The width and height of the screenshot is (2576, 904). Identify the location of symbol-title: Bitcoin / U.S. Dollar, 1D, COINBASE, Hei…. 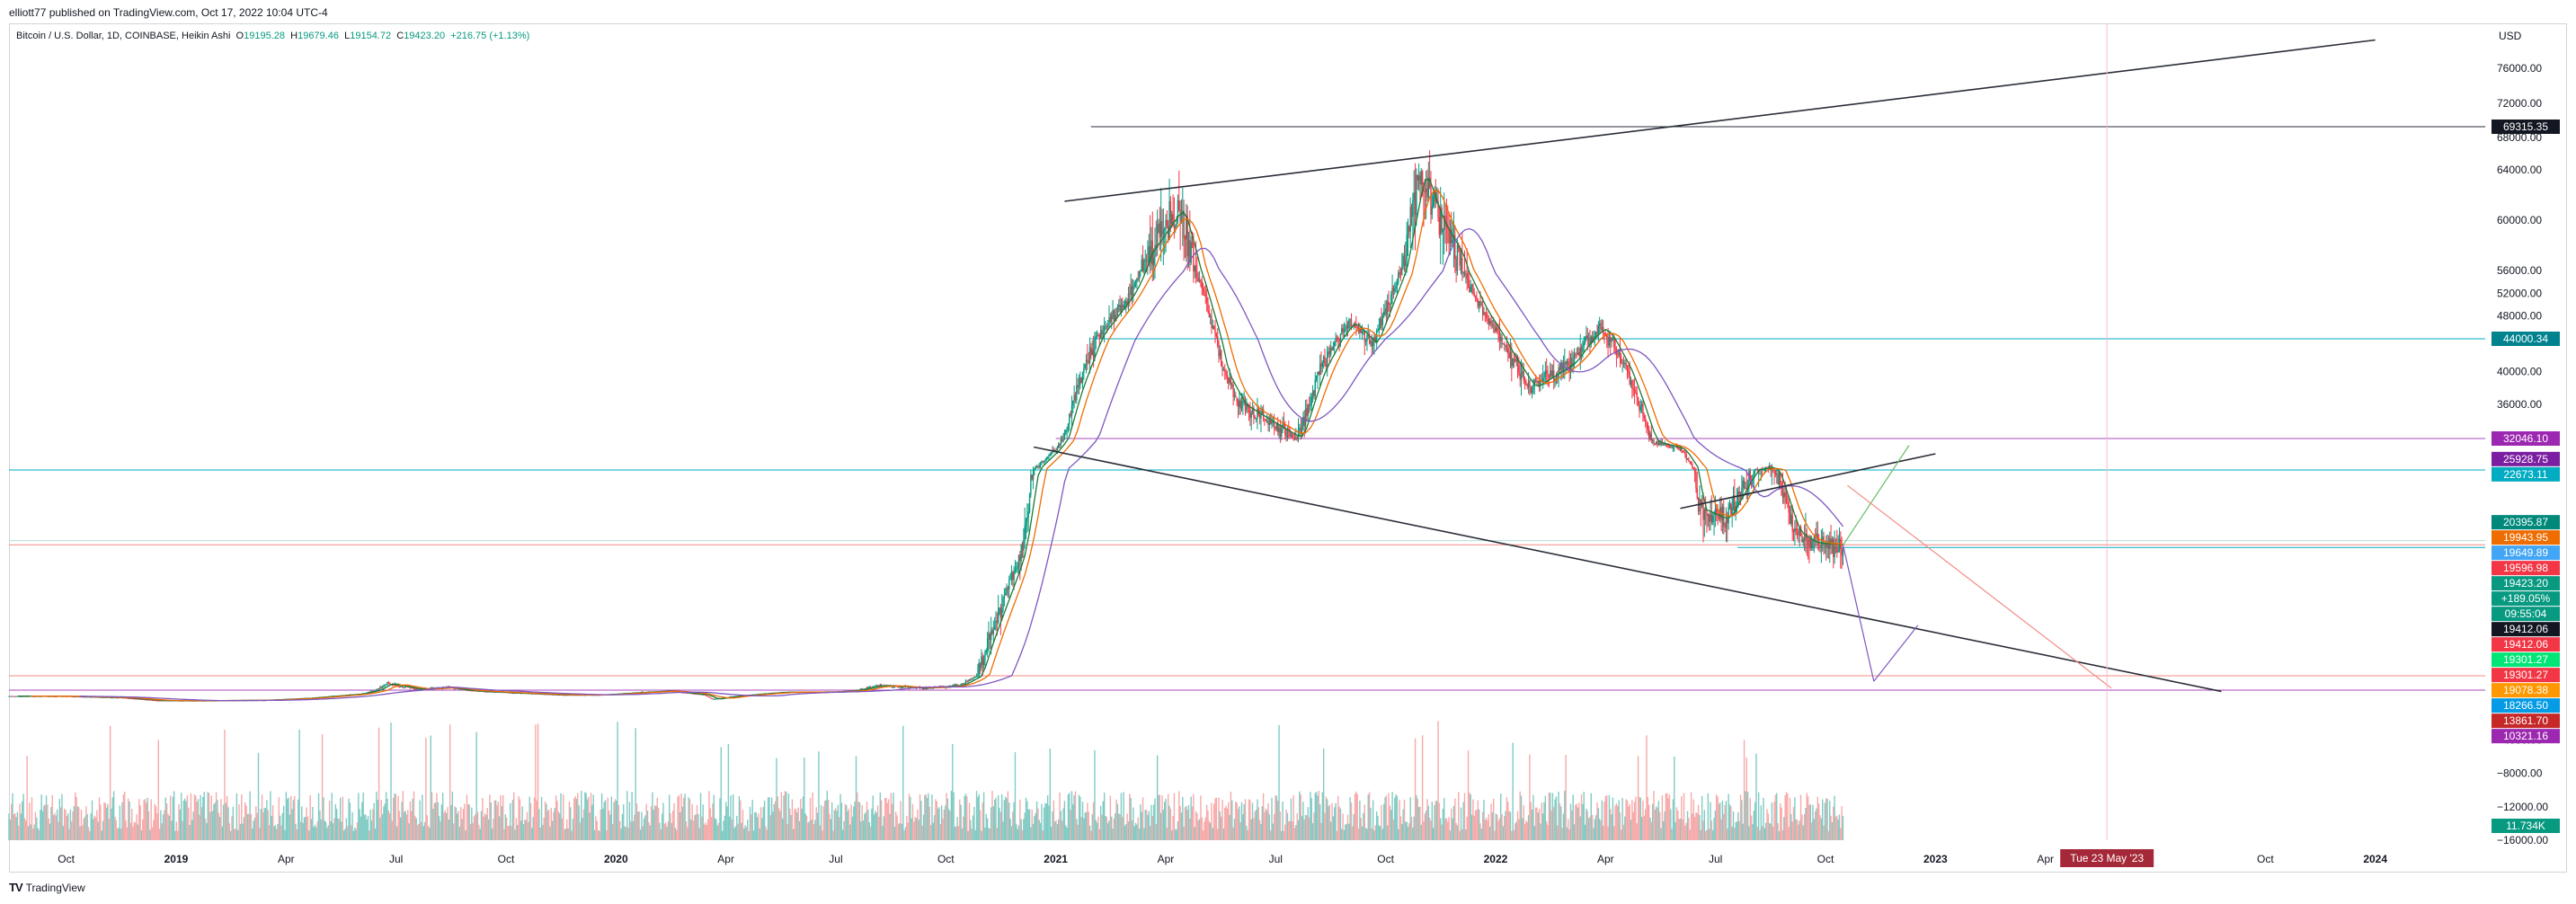
(123, 36).